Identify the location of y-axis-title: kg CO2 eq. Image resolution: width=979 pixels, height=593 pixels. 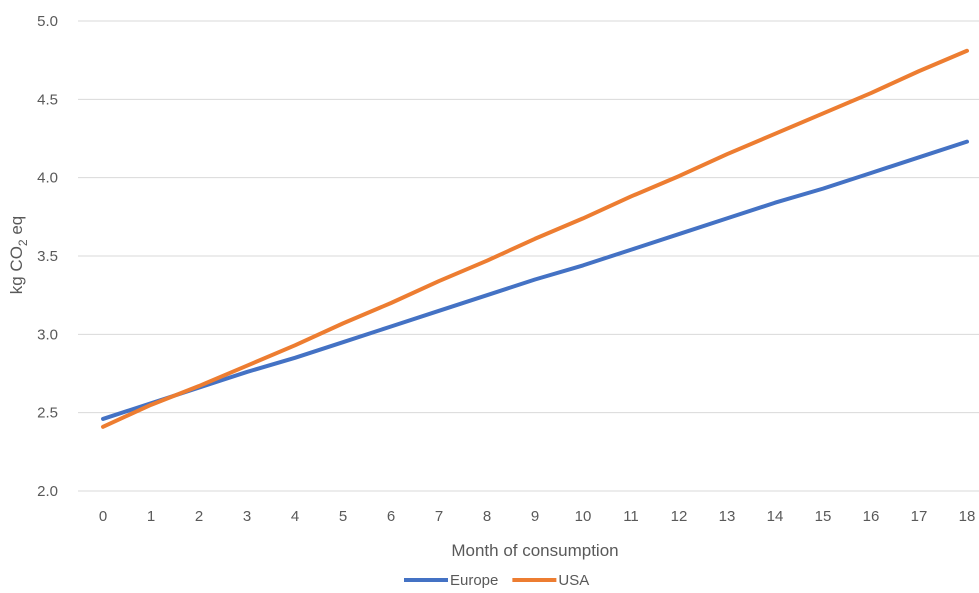
(18, 255).